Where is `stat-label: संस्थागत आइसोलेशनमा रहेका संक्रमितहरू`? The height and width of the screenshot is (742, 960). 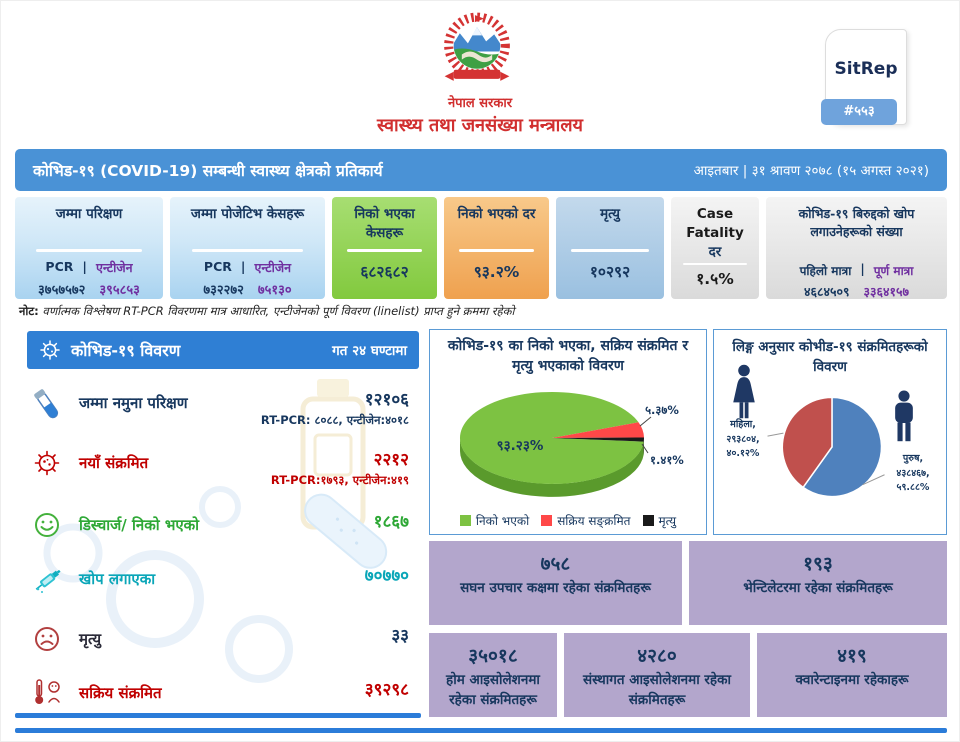 stat-label: संस्थागत आइसोलेशनमा रहेका संक्रमितहरू is located at coordinates (657, 690).